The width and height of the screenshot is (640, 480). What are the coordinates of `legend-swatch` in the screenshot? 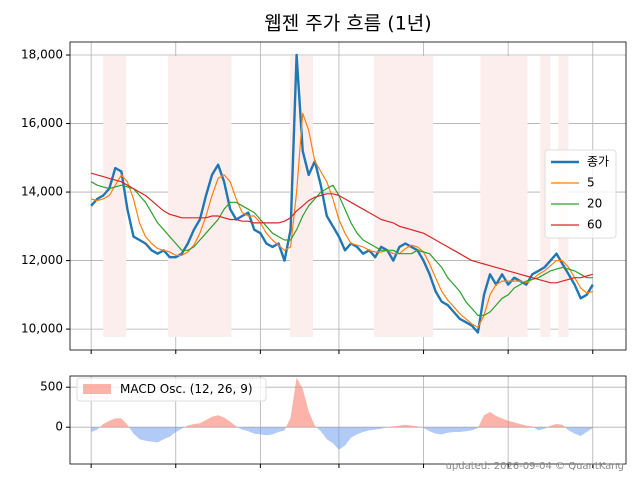 It's located at (97, 389).